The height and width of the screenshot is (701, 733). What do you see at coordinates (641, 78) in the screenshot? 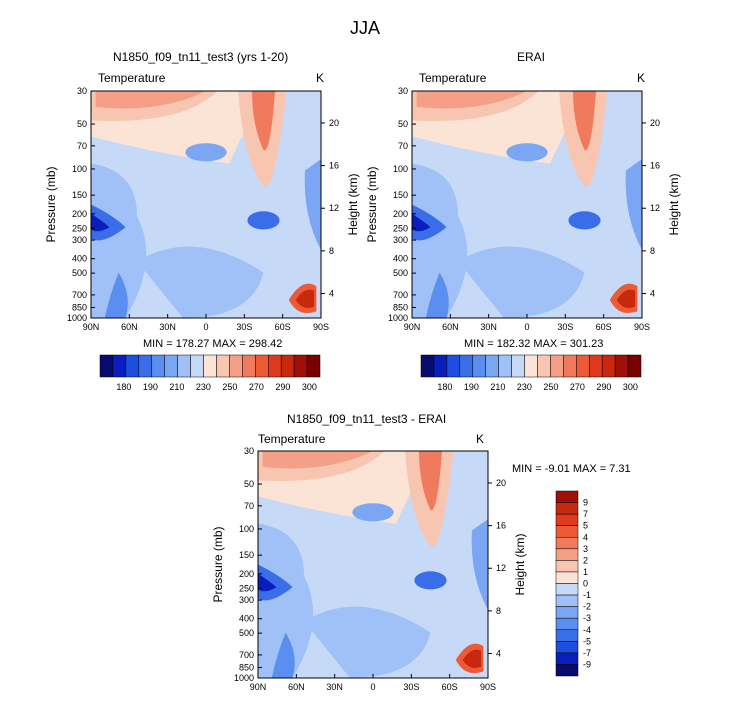
I see `panel-2-units: K` at bounding box center [641, 78].